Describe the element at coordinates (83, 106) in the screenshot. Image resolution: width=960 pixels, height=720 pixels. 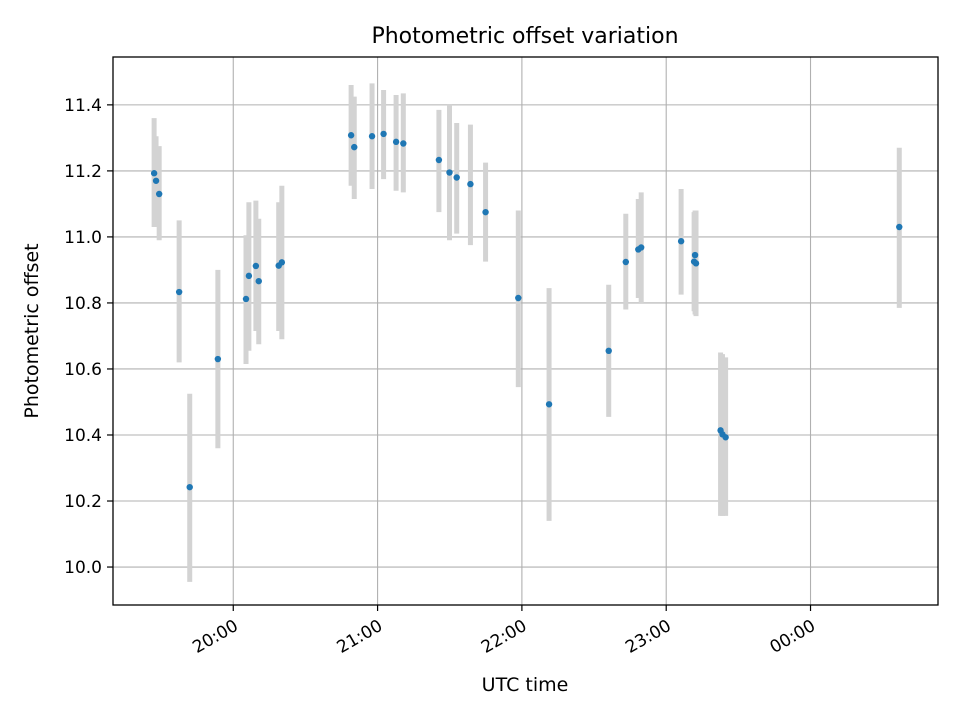
I see `y-tick-label: 11.4` at that location.